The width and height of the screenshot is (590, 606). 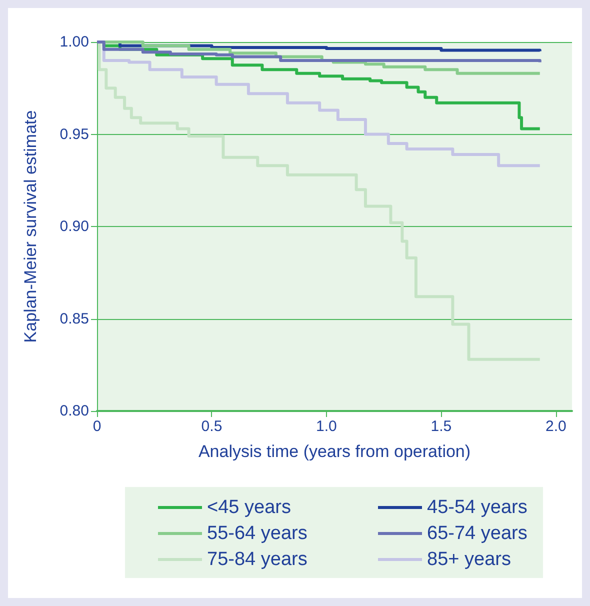 What do you see at coordinates (441, 426) in the screenshot?
I see `x-tick-label: 1.5` at bounding box center [441, 426].